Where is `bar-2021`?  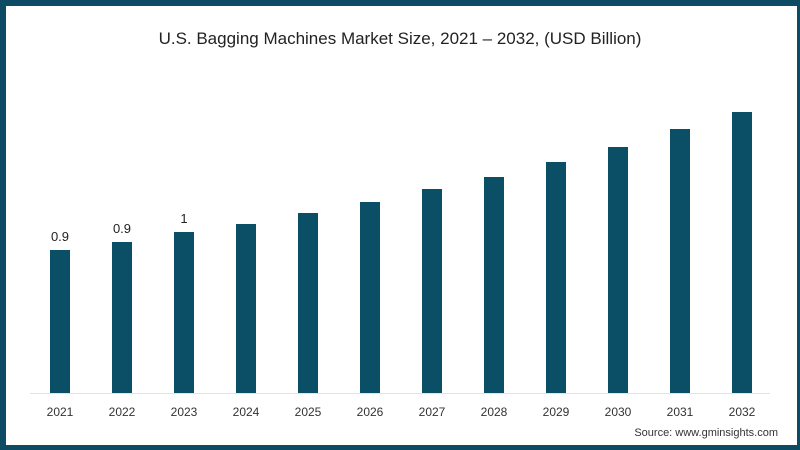
bar-2021 is located at coordinates (60, 321).